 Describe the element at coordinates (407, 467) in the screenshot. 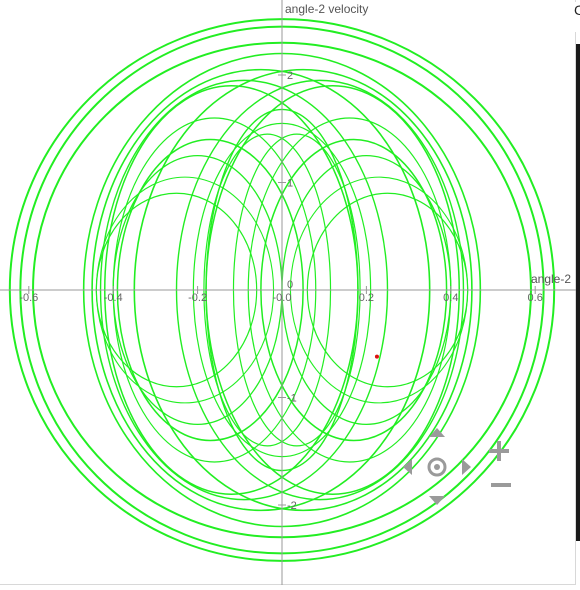

I see `pan-left-icon` at that location.